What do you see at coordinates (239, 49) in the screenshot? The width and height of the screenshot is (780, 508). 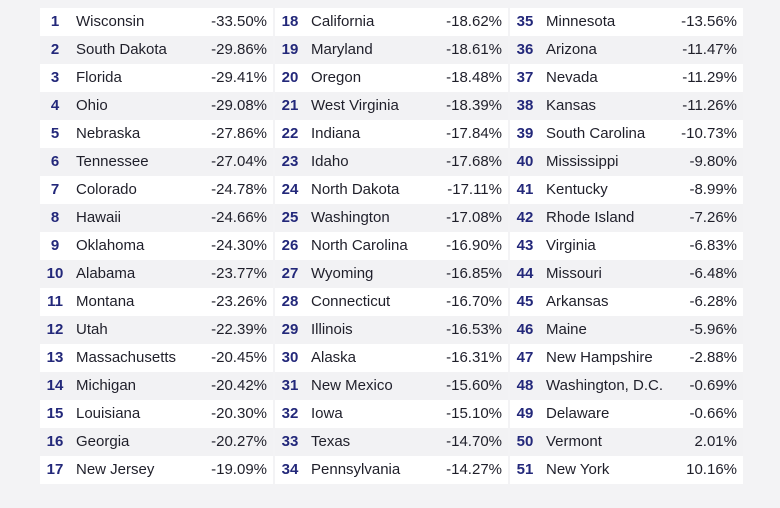 I see `change-cell: -29.86%` at bounding box center [239, 49].